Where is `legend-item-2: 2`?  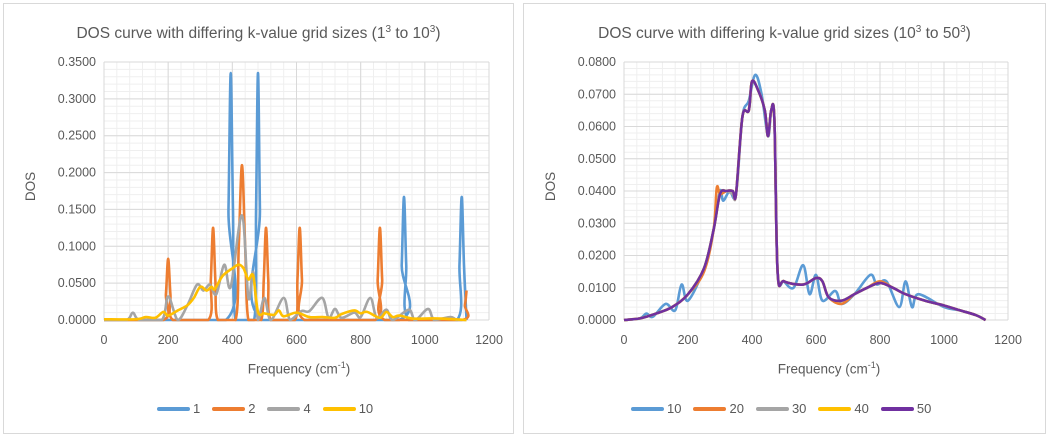
legend-item-2: 2 is located at coordinates (233, 408).